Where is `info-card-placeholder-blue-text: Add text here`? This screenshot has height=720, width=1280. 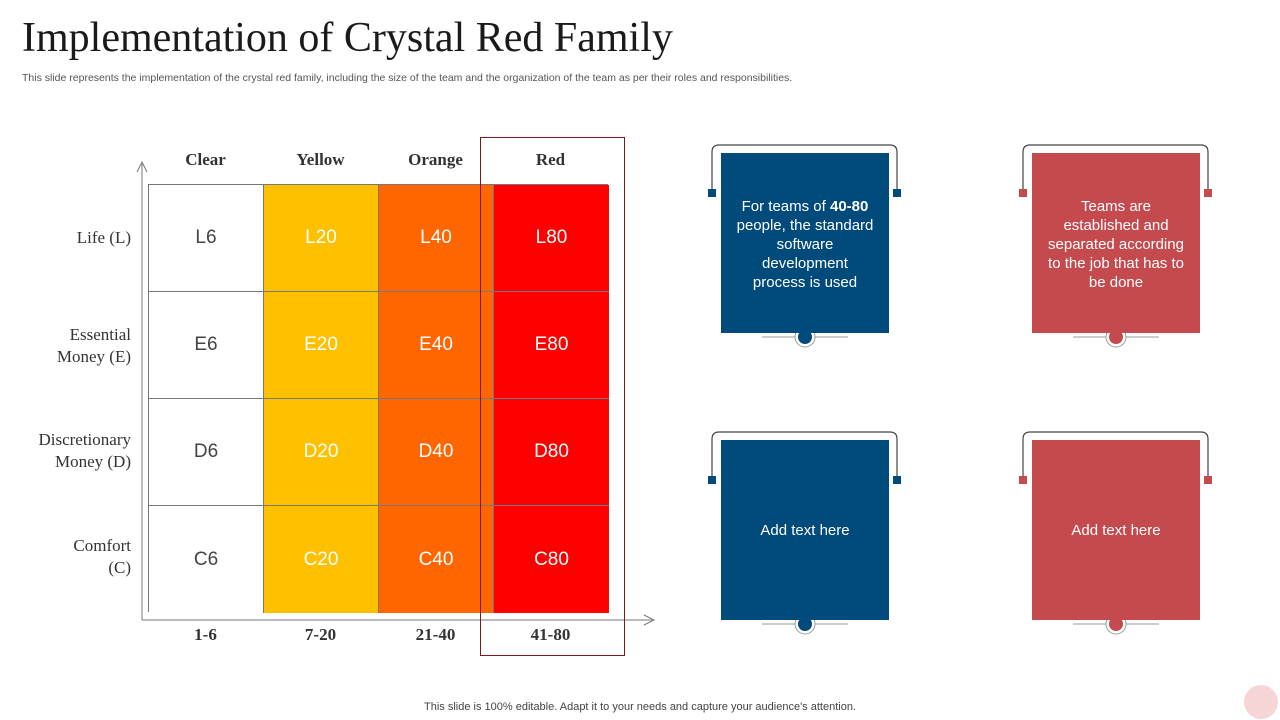 info-card-placeholder-blue-text: Add text here is located at coordinates (805, 530).